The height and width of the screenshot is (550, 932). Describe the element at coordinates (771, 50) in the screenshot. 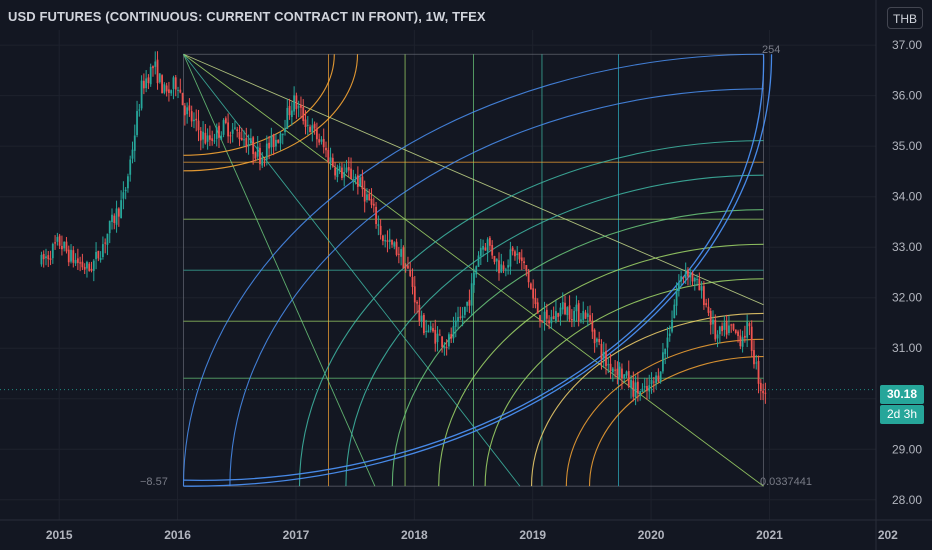

I see `gann-box-top-label: 254` at that location.